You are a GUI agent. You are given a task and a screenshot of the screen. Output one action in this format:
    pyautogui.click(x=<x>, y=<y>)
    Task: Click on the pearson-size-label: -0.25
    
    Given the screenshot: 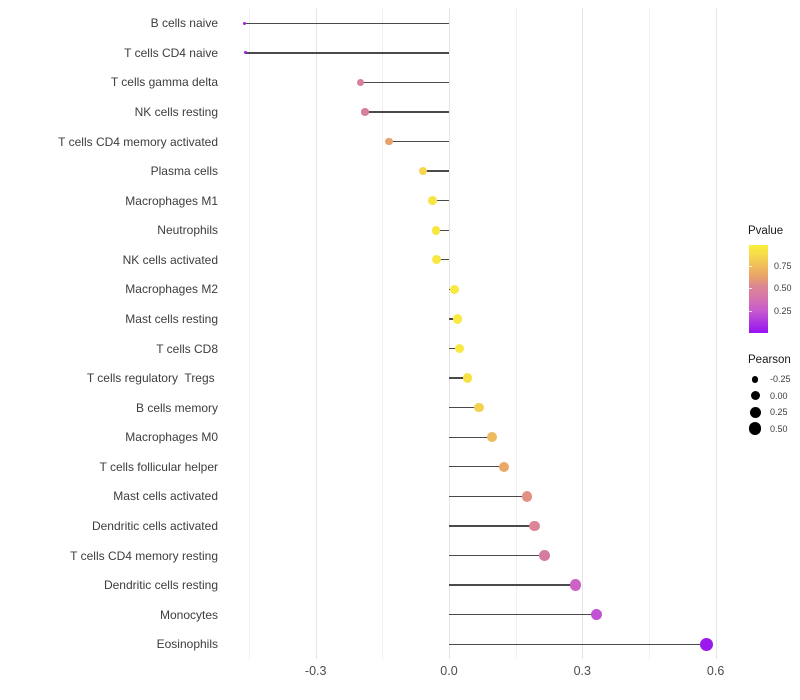 What is the action you would take?
    pyautogui.click(x=780, y=379)
    